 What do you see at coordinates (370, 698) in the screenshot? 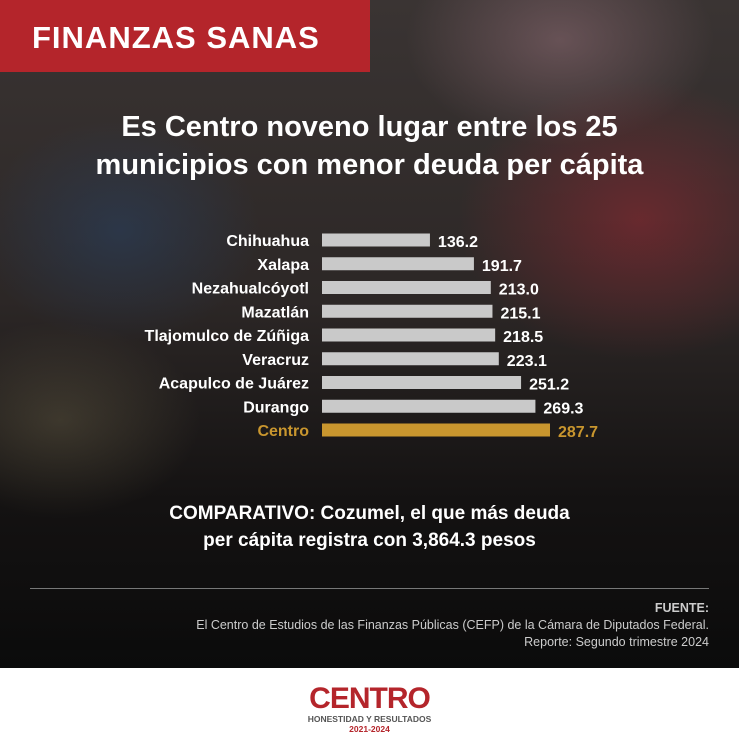
I see `logo-name: CENTRO` at bounding box center [370, 698].